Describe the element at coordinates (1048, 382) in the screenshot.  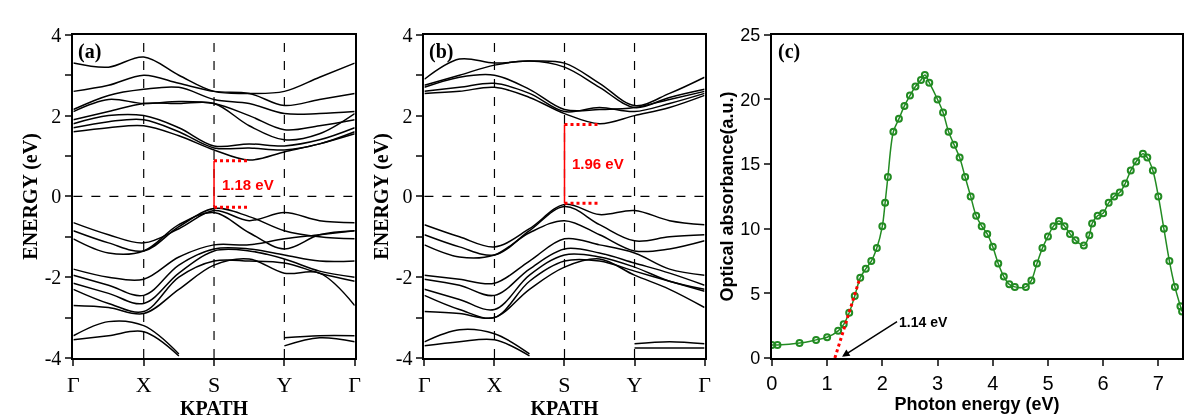
I see `x-tick-label: 5` at that location.